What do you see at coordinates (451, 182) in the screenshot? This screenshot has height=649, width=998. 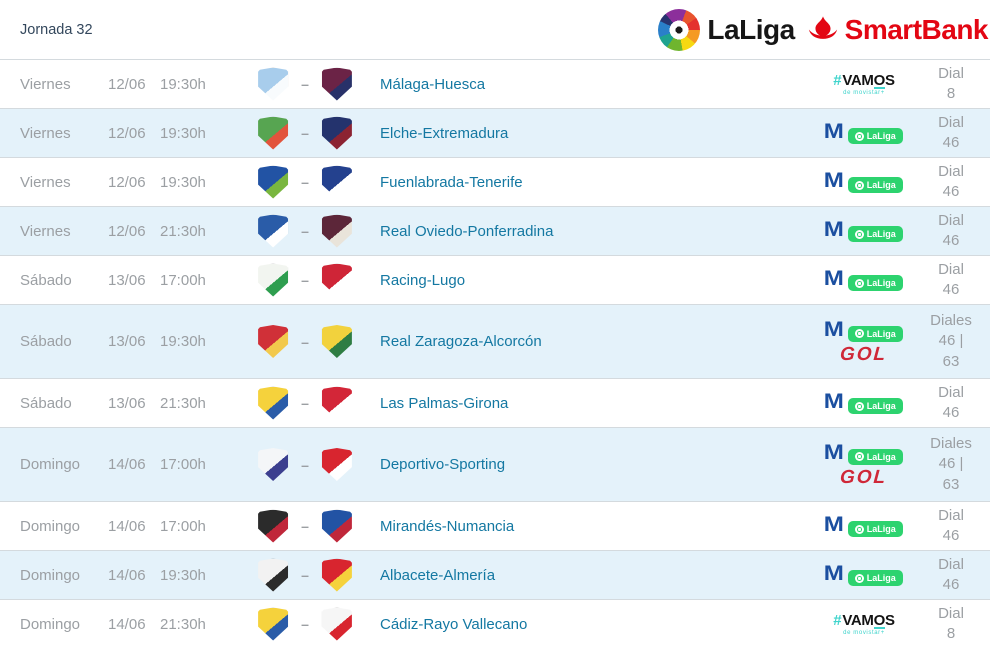 I see `match-link: Fuenlabrada-Tenerife` at bounding box center [451, 182].